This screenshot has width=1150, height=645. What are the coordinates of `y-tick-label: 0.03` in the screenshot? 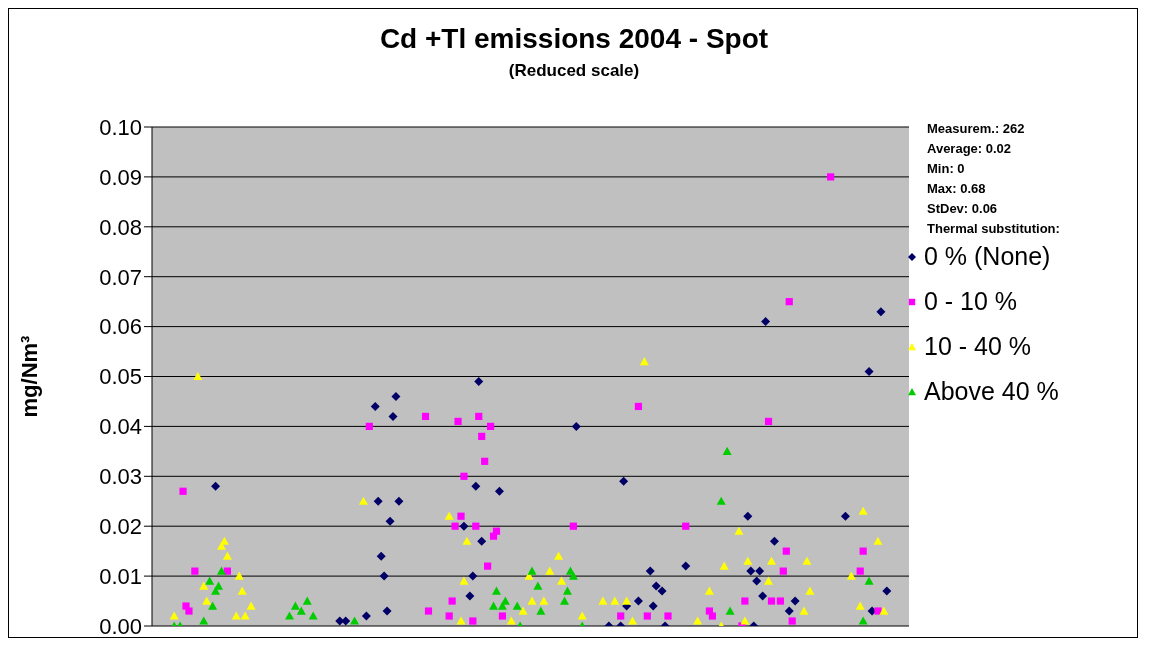 It's located at (120, 477).